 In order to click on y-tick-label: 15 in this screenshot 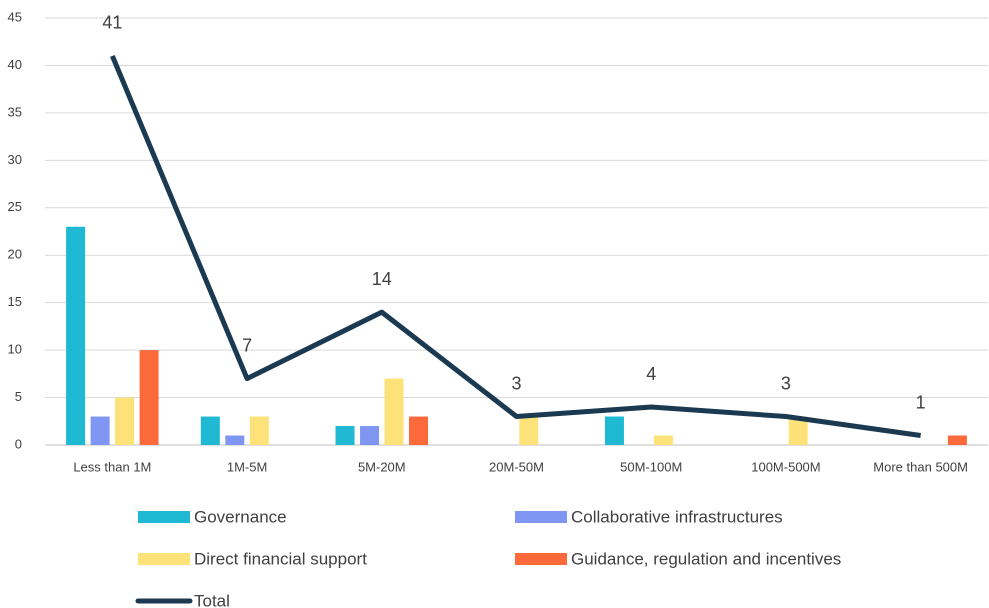, I will do `click(15, 301)`.